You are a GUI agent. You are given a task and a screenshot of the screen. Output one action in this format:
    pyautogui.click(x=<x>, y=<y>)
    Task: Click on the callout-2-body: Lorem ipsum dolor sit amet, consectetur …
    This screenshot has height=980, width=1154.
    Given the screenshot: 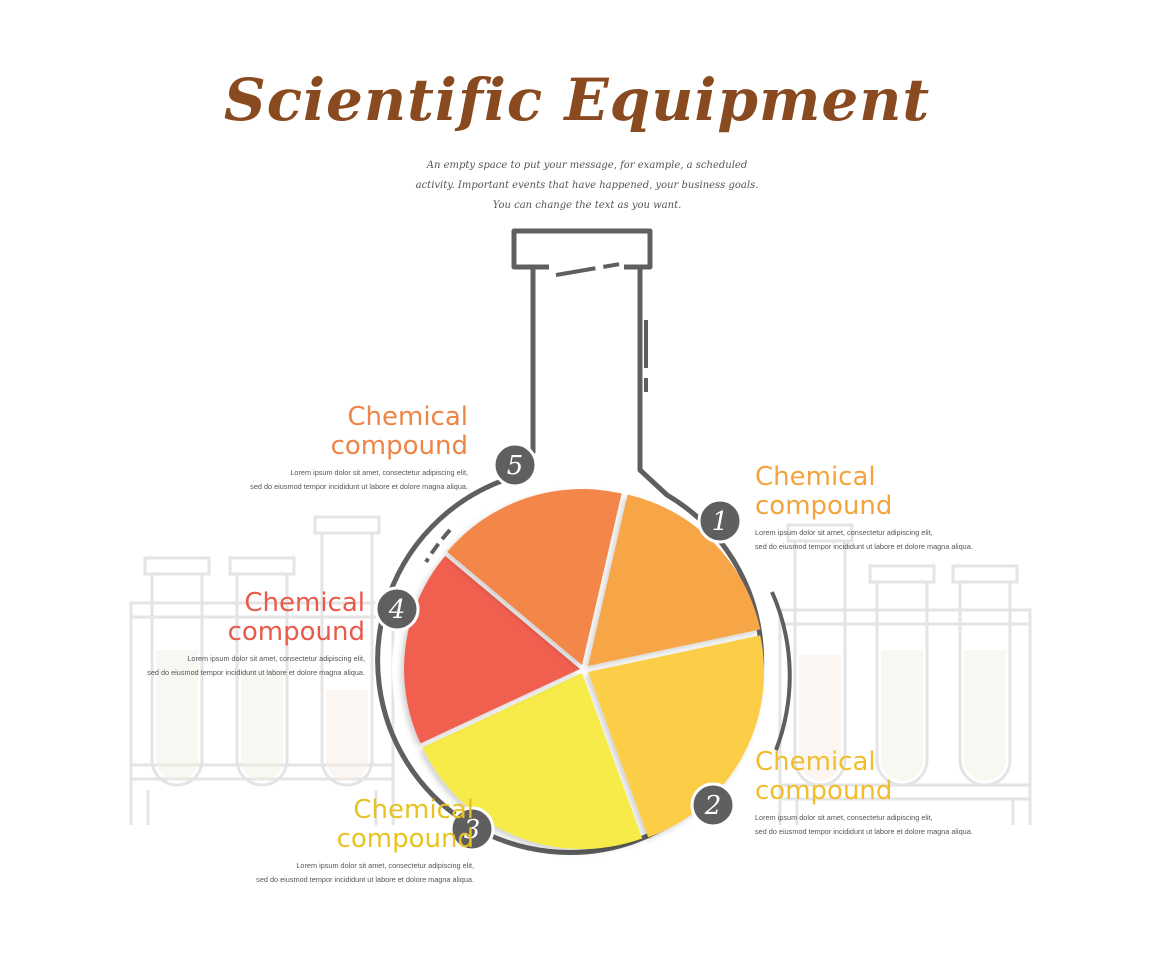 What is the action you would take?
    pyautogui.click(x=864, y=824)
    